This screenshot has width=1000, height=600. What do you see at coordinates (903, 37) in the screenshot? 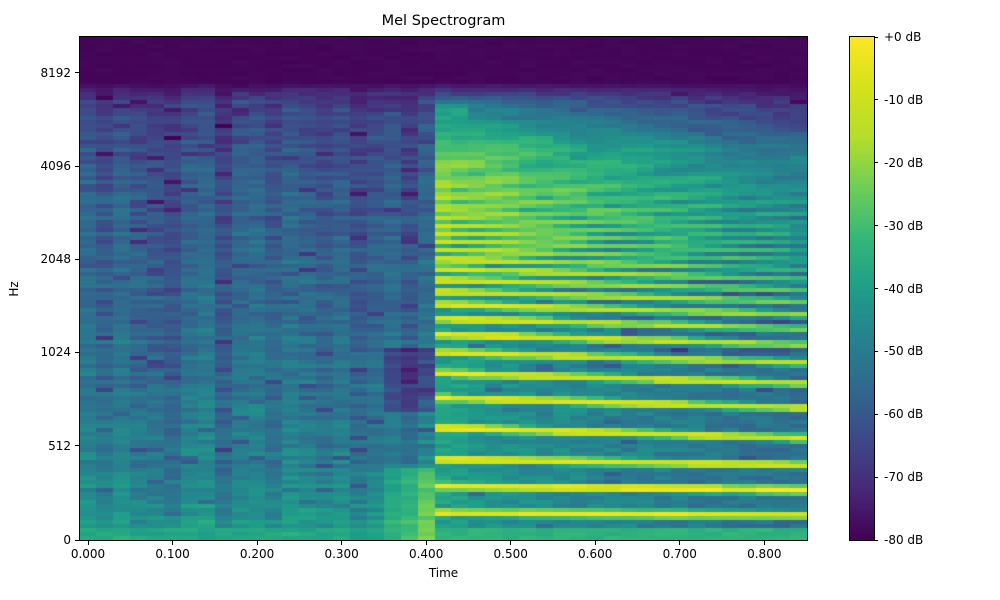
I see `colorbar-tick-label: +0 dB` at bounding box center [903, 37].